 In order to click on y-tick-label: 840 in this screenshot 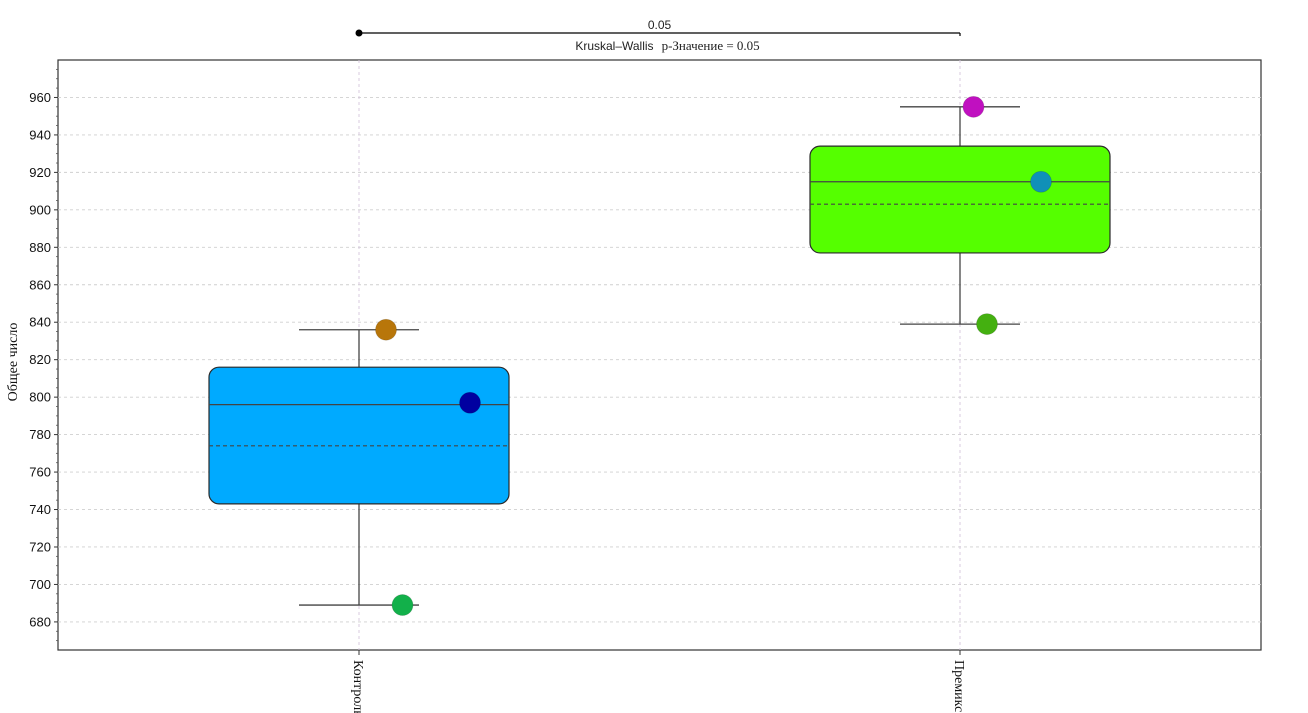, I will do `click(40, 322)`.